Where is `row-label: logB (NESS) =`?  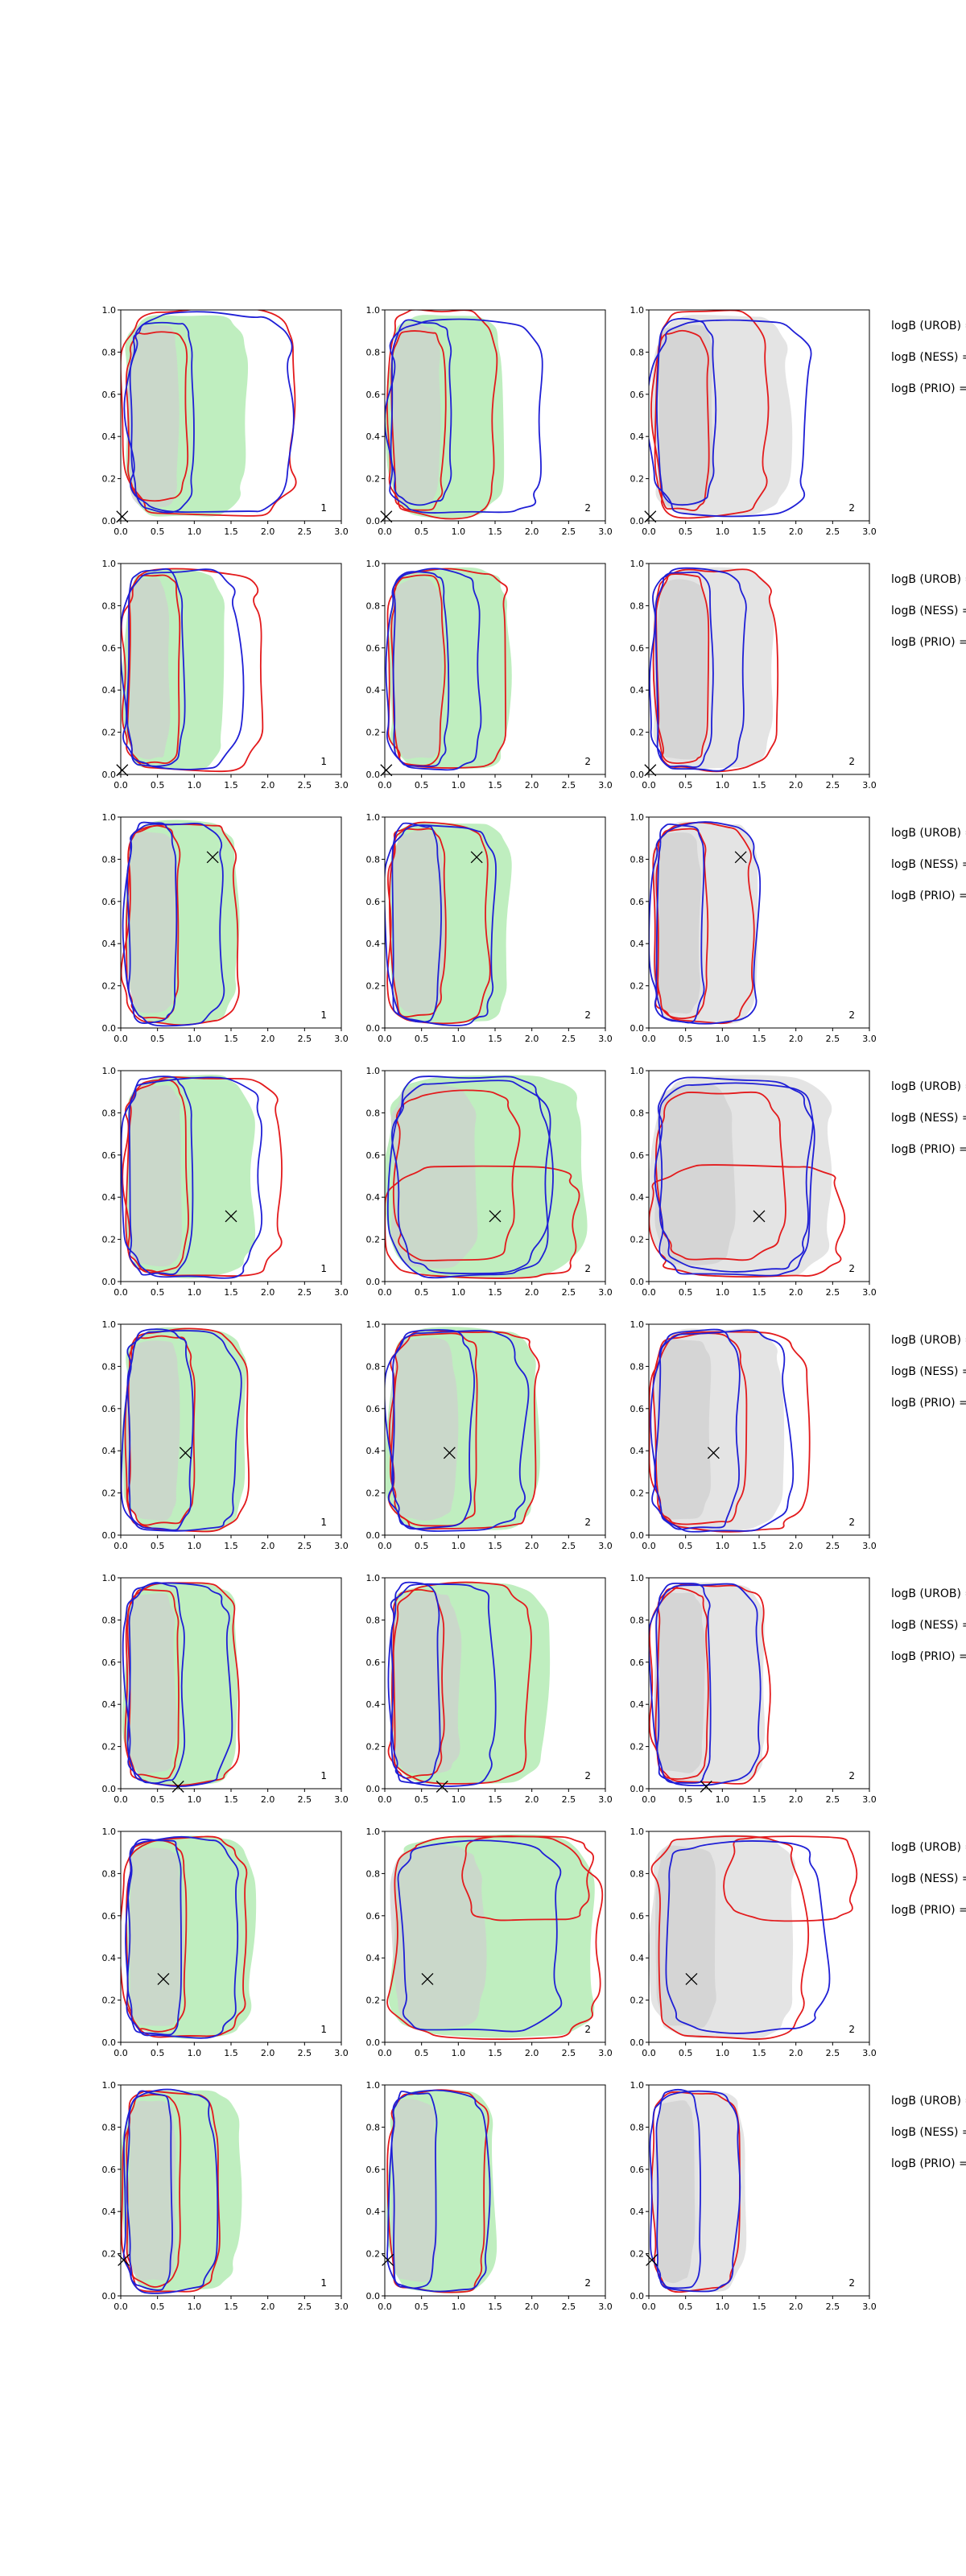
row-label: logB (NESS) = is located at coordinates (928, 1371).